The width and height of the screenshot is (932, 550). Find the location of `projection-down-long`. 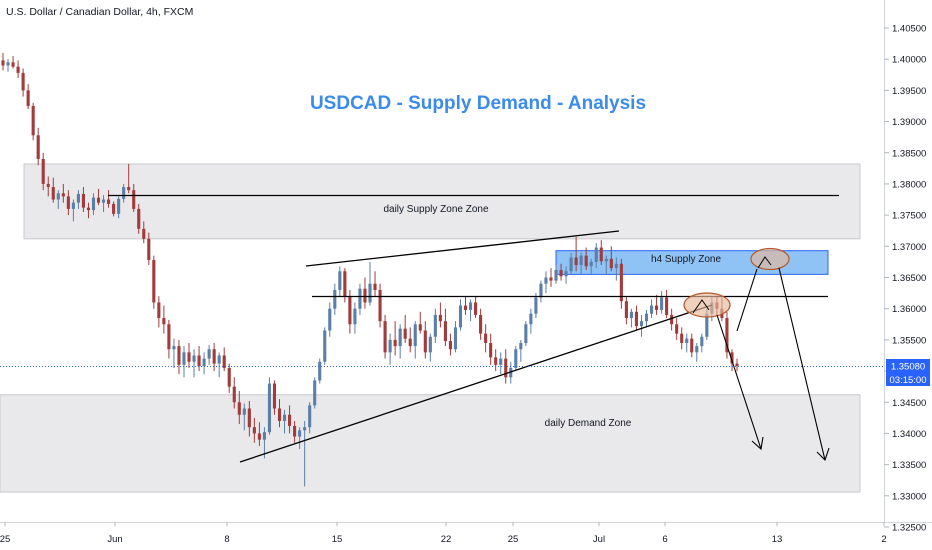

projection-down-long is located at coordinates (802, 364).